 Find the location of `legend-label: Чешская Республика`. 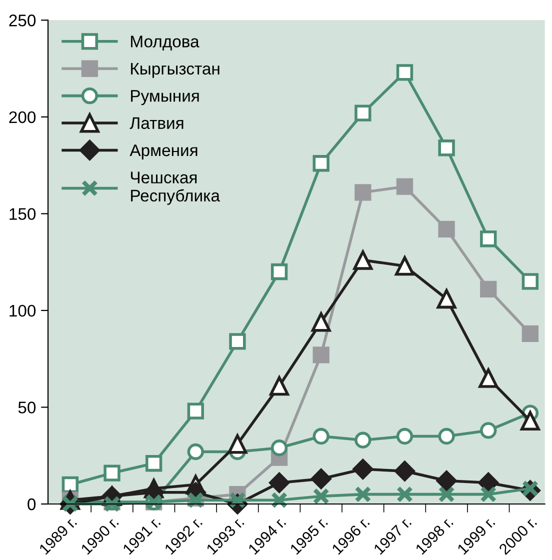

legend-label: Чешская Республика is located at coordinates (175, 188).